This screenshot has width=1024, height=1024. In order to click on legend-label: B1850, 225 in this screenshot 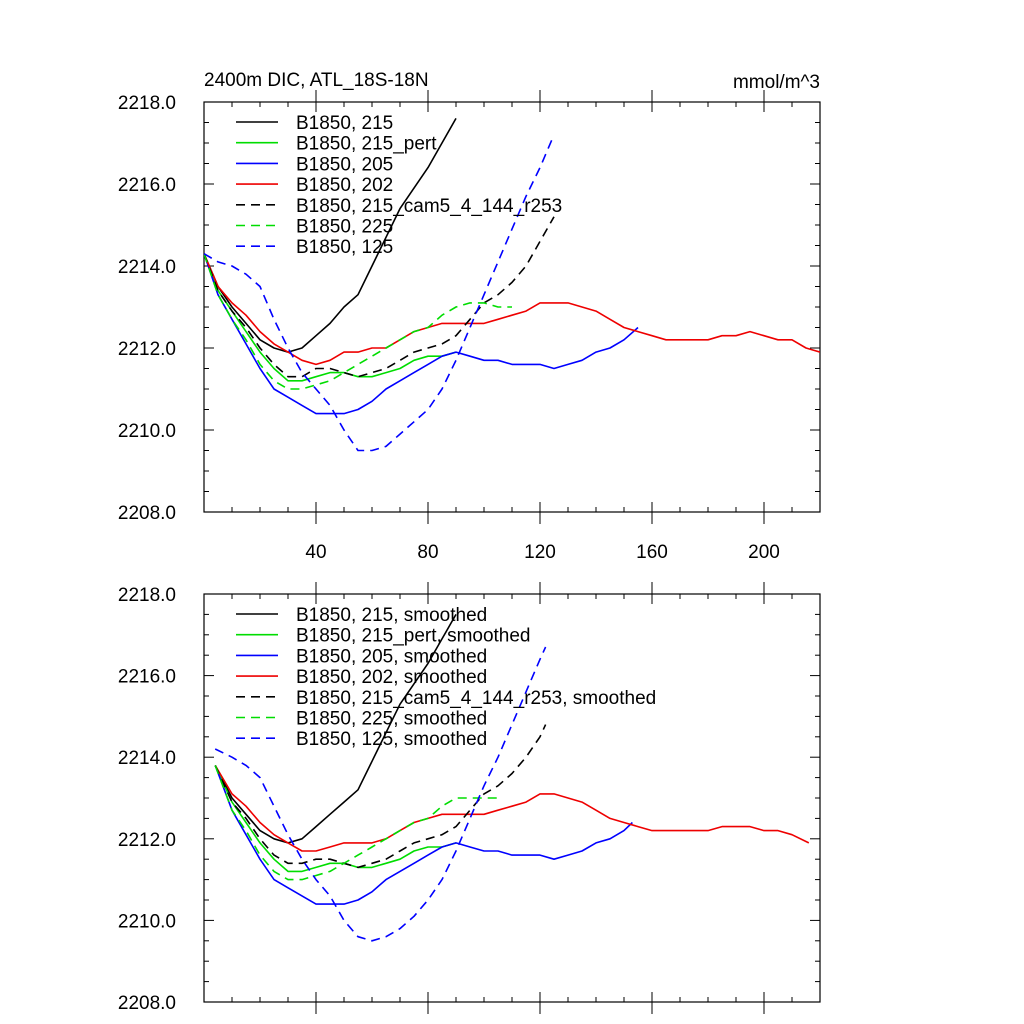, I will do `click(344, 227)`.